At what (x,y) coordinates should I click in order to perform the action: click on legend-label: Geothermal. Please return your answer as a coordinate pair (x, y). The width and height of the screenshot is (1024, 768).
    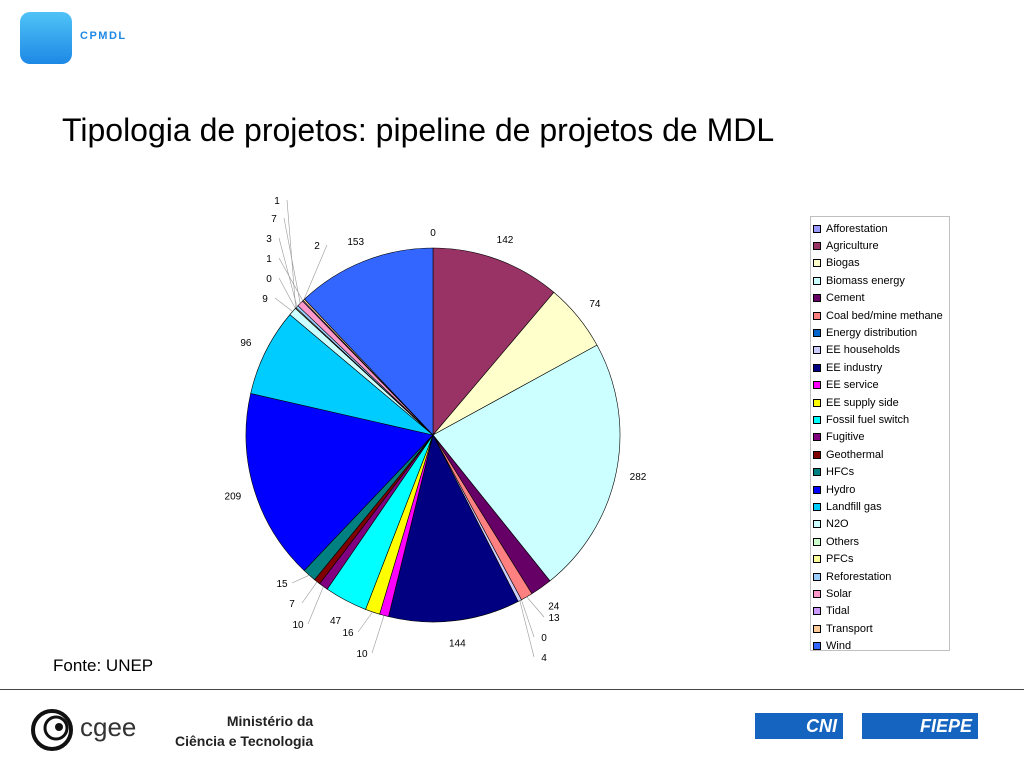
    Looking at the image, I should click on (855, 454).